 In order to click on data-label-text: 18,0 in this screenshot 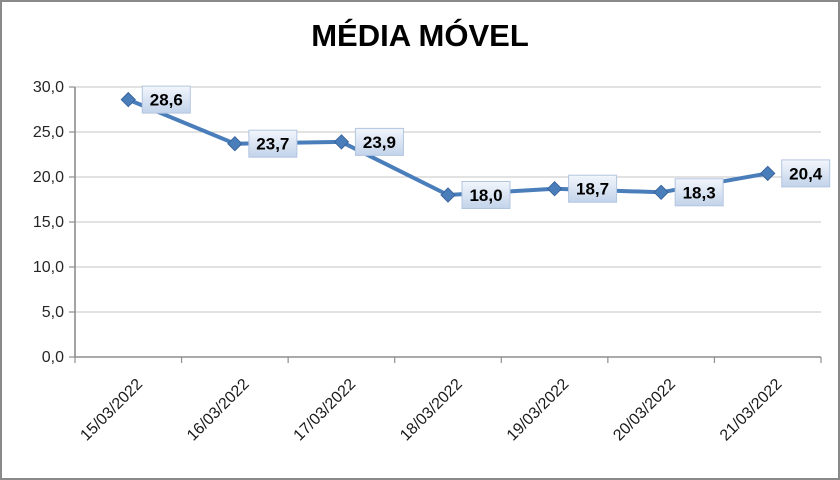, I will do `click(485, 195)`.